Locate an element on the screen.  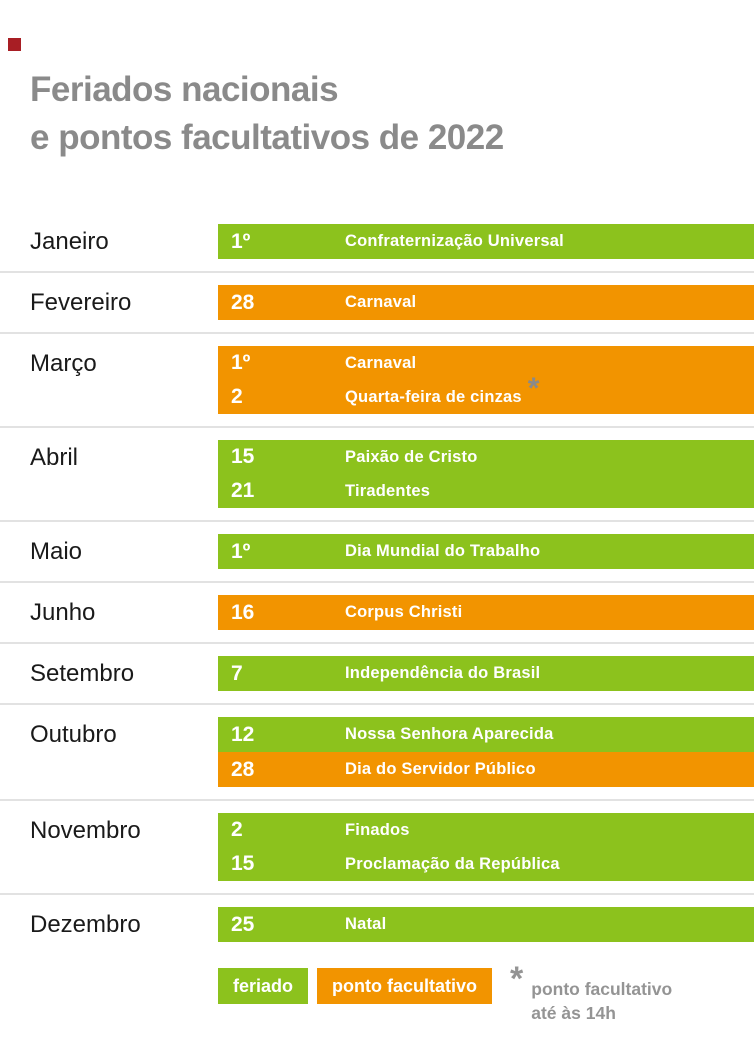
month-row: Fevereiro 28 Carnaval is located at coordinates (377, 301).